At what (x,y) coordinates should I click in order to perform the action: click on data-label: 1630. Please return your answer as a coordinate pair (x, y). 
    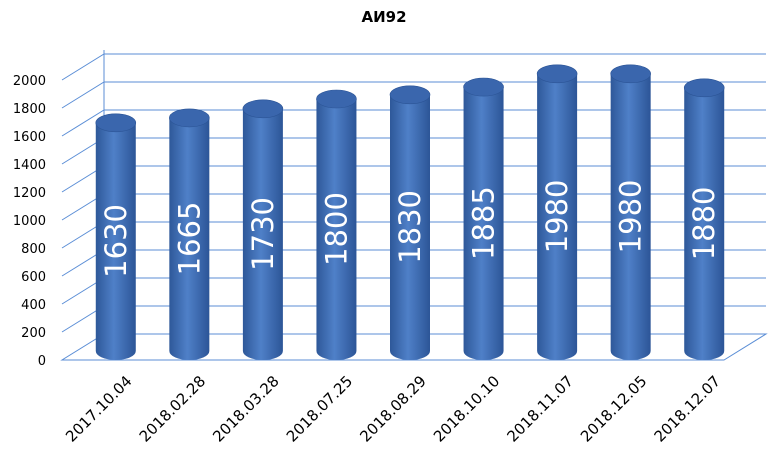
    Looking at the image, I should click on (116, 241).